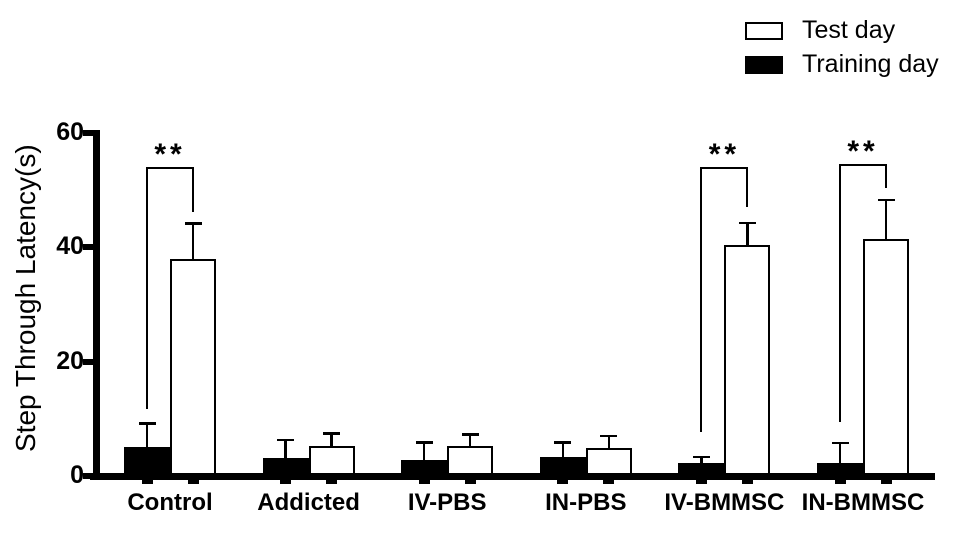  I want to click on legend-label-test-day: Test day, so click(849, 30).